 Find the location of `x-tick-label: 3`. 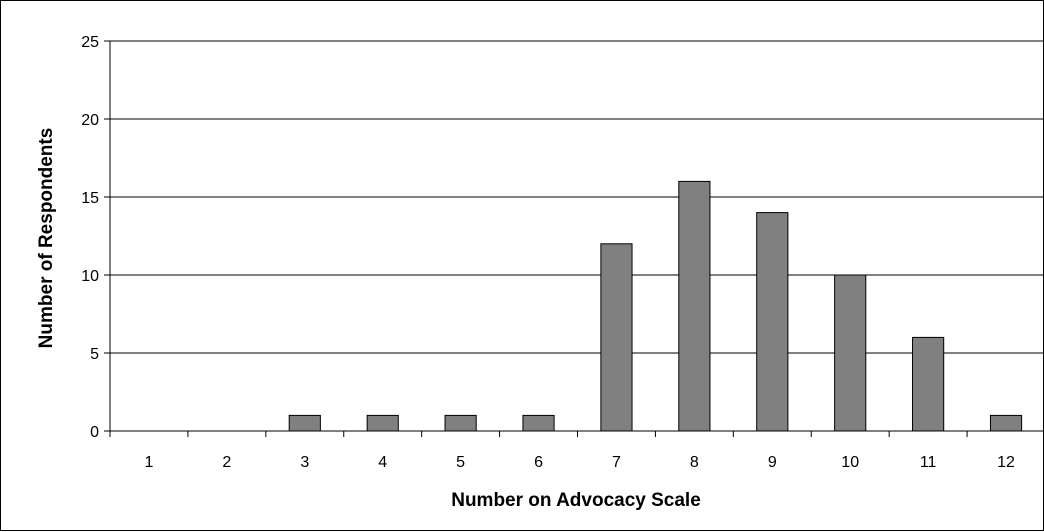

x-tick-label: 3 is located at coordinates (304, 462).